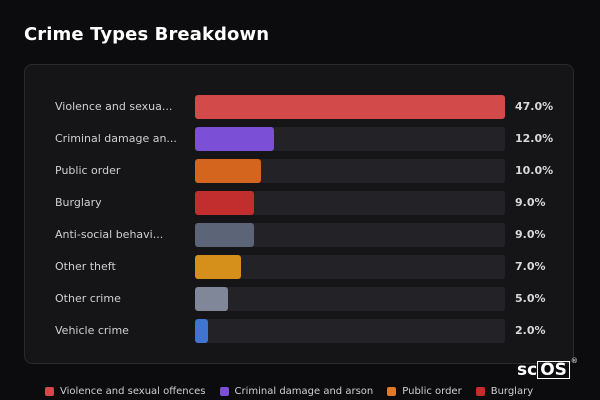 The image size is (600, 400). I want to click on bar-row: Vehicle crime 2.0%, so click(299, 331).